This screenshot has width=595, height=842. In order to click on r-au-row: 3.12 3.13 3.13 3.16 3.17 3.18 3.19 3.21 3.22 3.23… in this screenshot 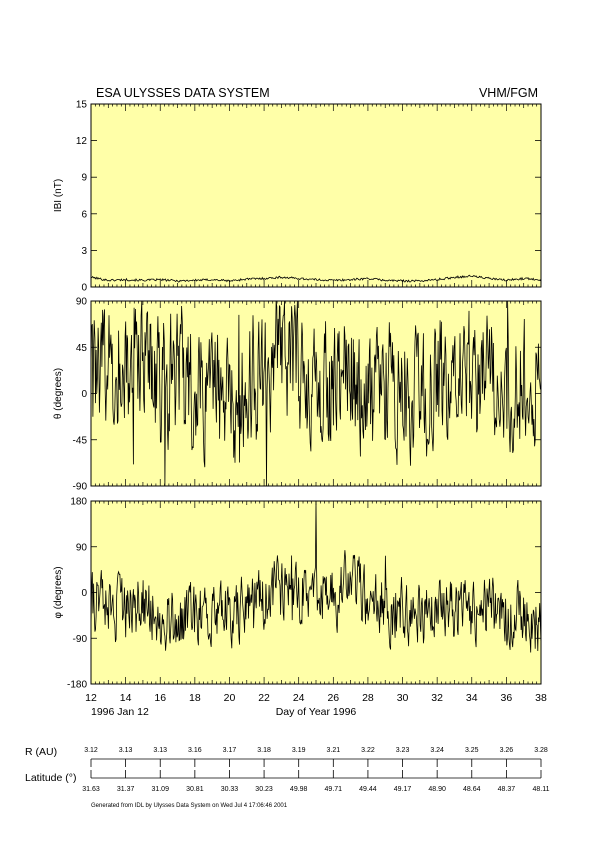, I will do `click(316, 757)`.